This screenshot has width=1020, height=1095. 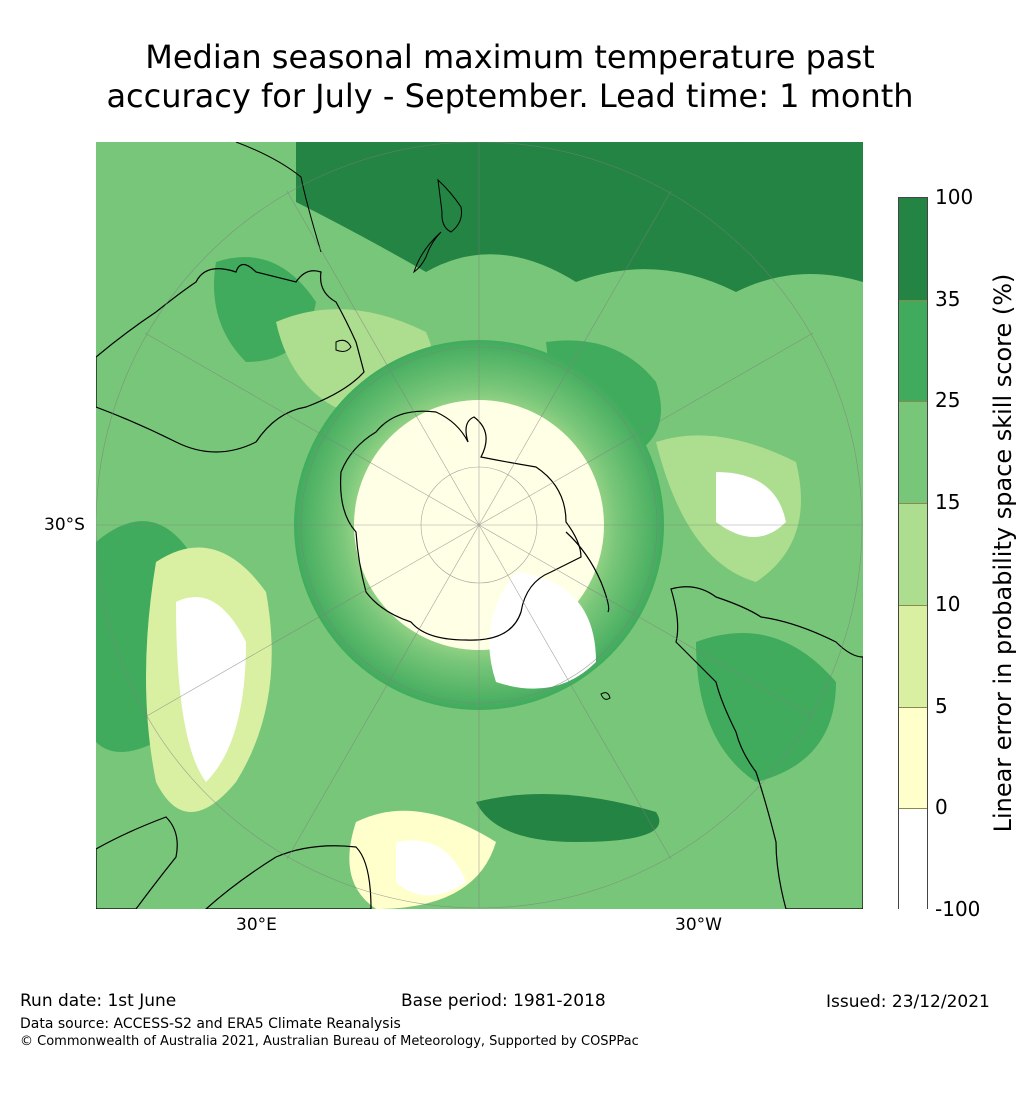 What do you see at coordinates (431, 868) in the screenshot?
I see `low-skill-area-south-core` at bounding box center [431, 868].